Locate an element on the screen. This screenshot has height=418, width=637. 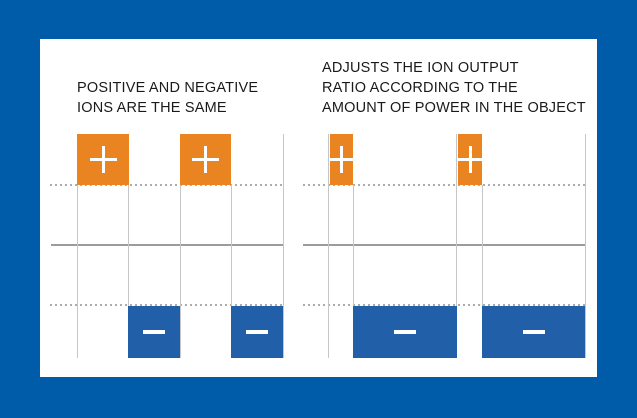
axis-line-right is located at coordinates (444, 245).